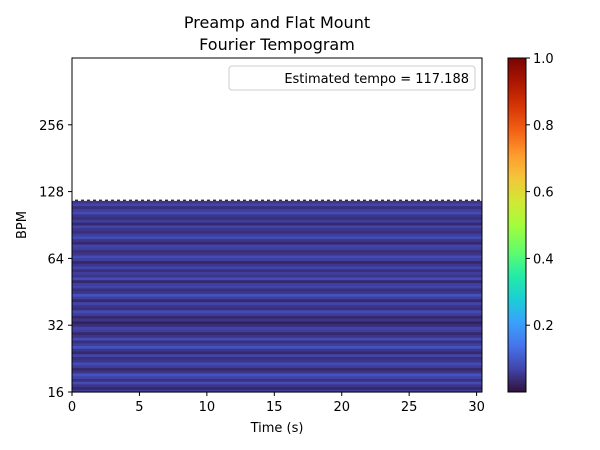  I want to click on colorbar-ticks: 0.2 0.4 0.6 0.8 1.0, so click(540, 193).